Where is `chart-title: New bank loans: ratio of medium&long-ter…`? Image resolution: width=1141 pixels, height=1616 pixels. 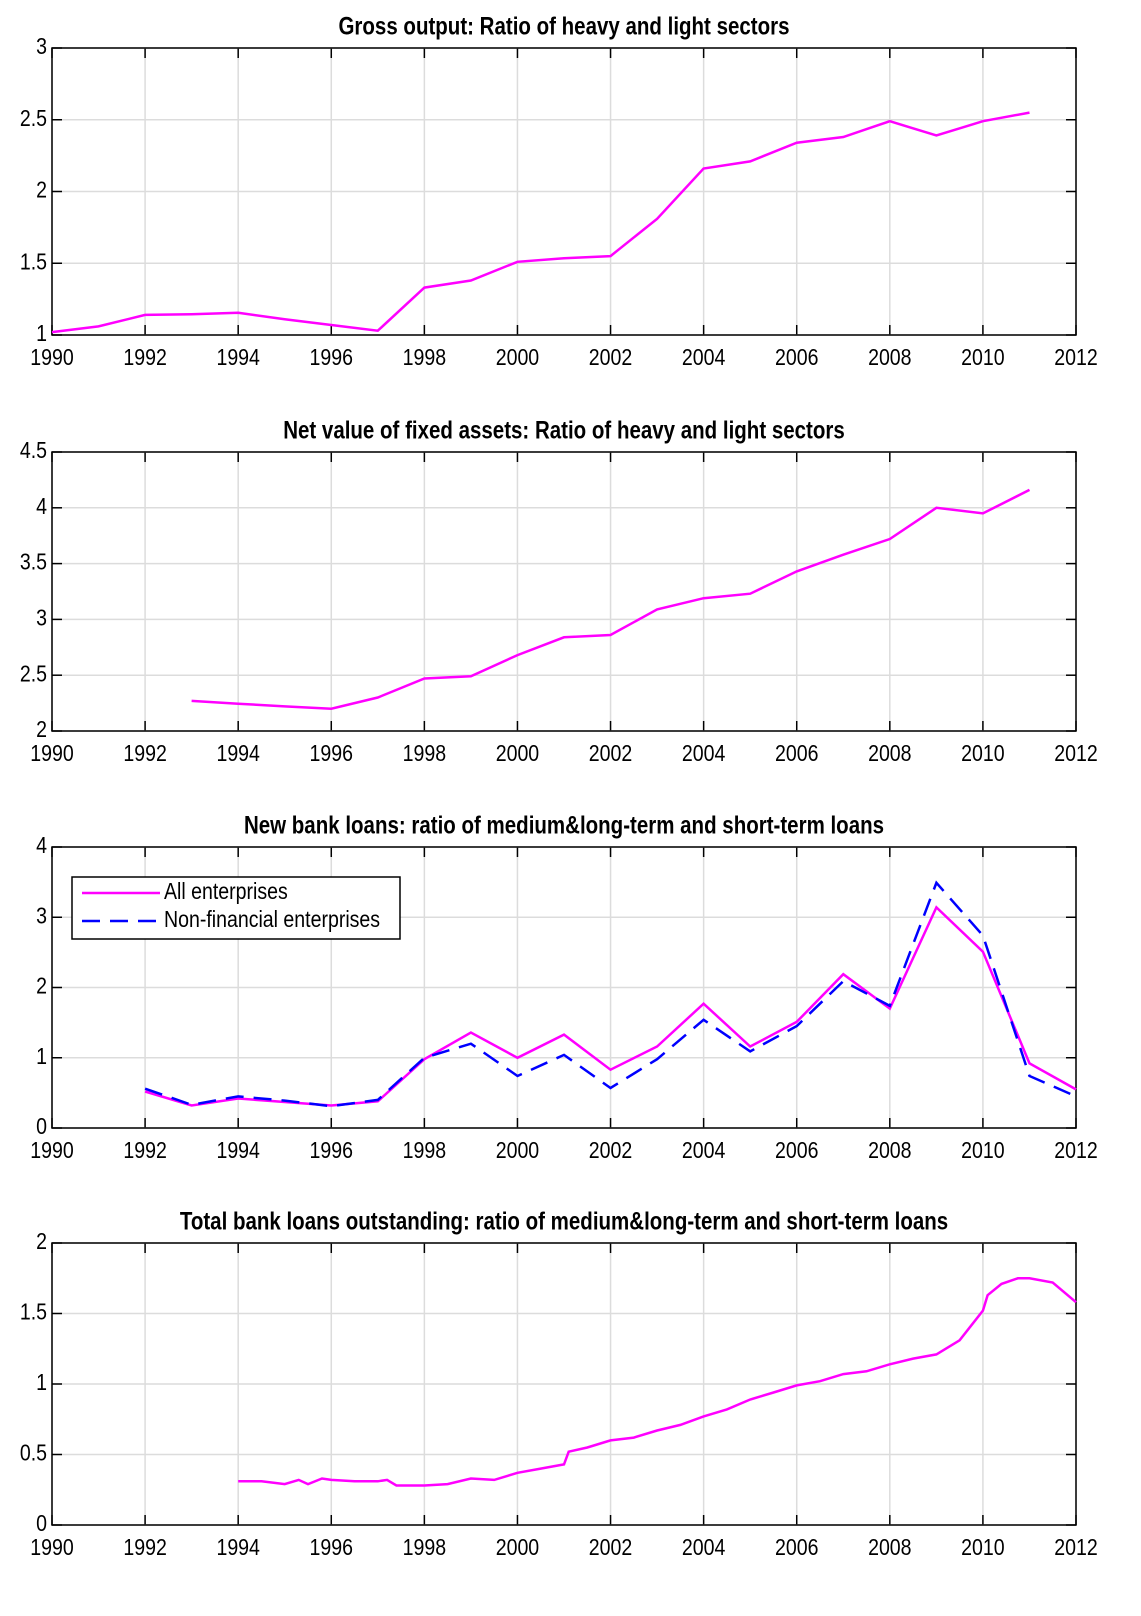 chart-title: New bank loans: ratio of medium&long-ter… is located at coordinates (564, 825).